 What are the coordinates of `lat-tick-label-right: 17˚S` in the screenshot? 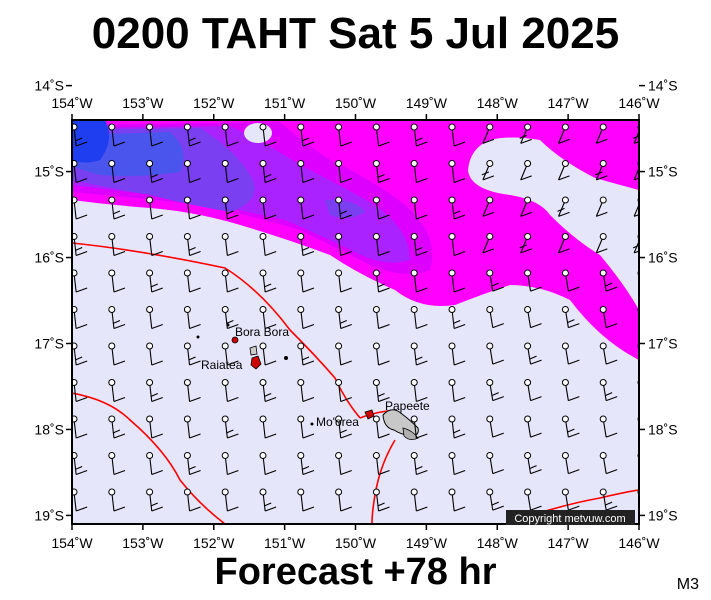 It's located at (663, 343).